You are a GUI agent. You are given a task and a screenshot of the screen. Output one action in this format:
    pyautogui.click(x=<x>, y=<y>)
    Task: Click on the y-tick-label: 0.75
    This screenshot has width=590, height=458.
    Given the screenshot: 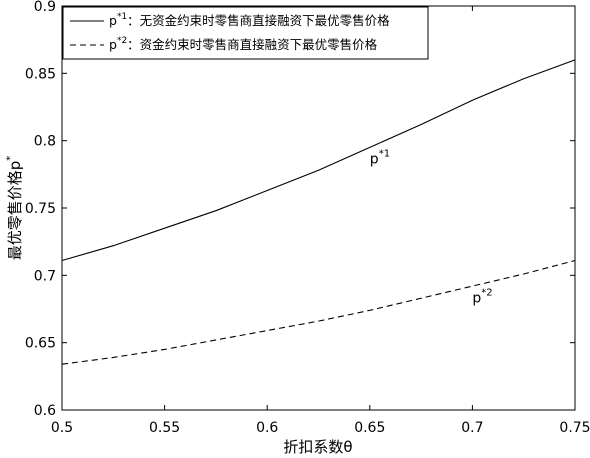 What is the action you would take?
    pyautogui.click(x=40, y=209)
    